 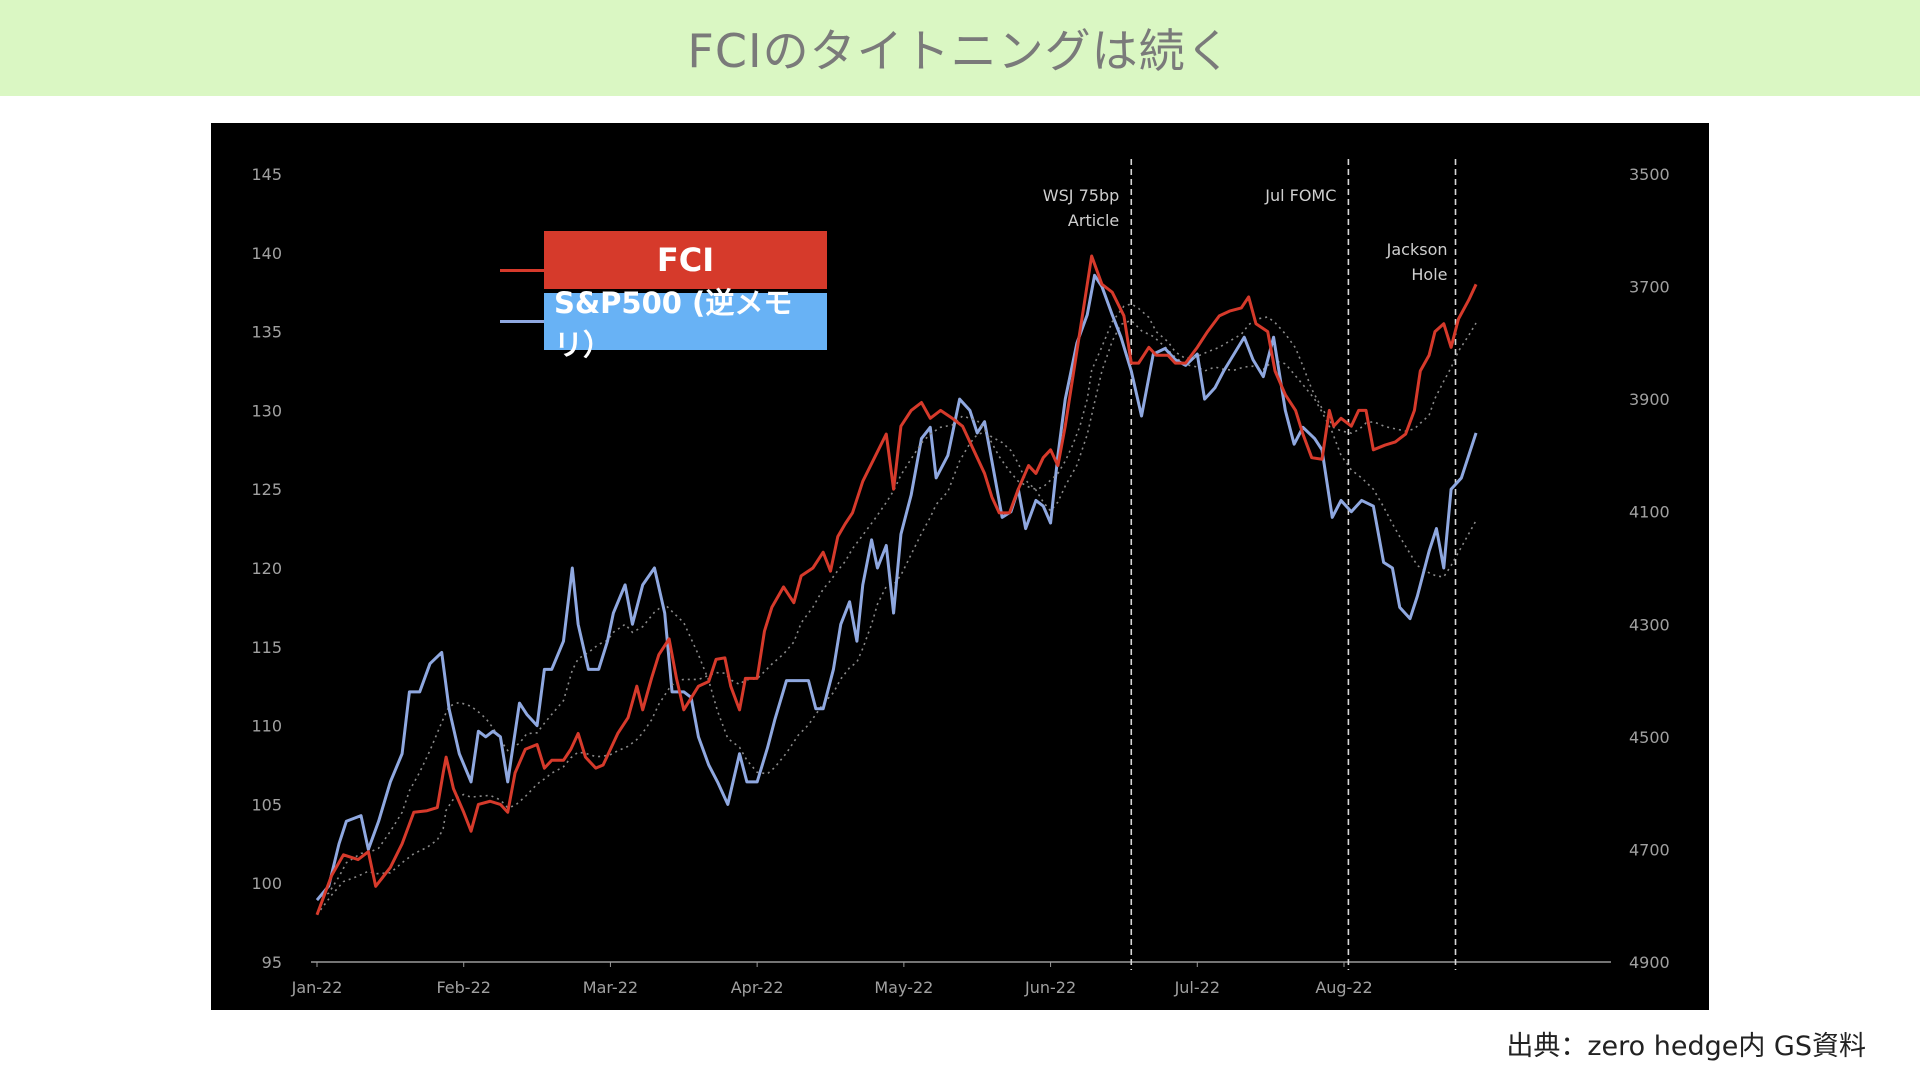 I want to click on event-marker-label: Jackson, so click(x=1417, y=249).